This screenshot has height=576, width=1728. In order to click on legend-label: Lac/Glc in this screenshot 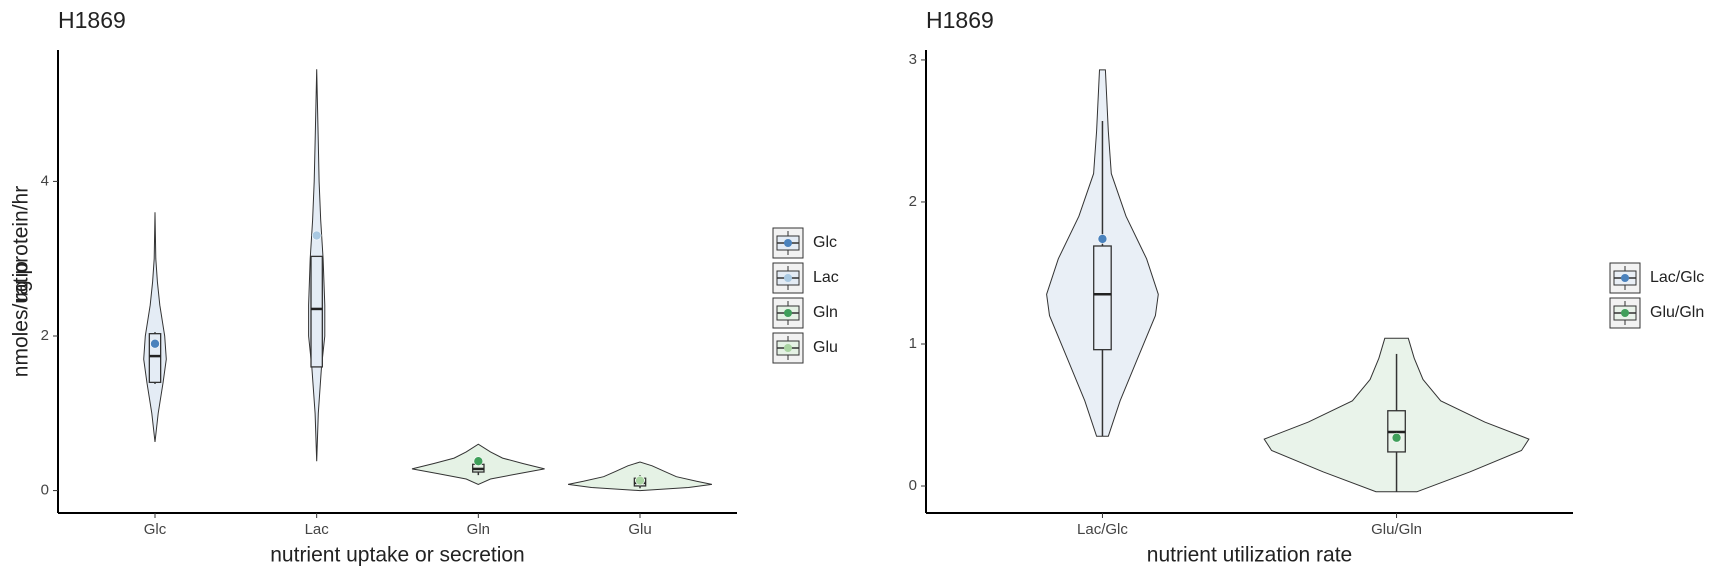, I will do `click(1677, 277)`.